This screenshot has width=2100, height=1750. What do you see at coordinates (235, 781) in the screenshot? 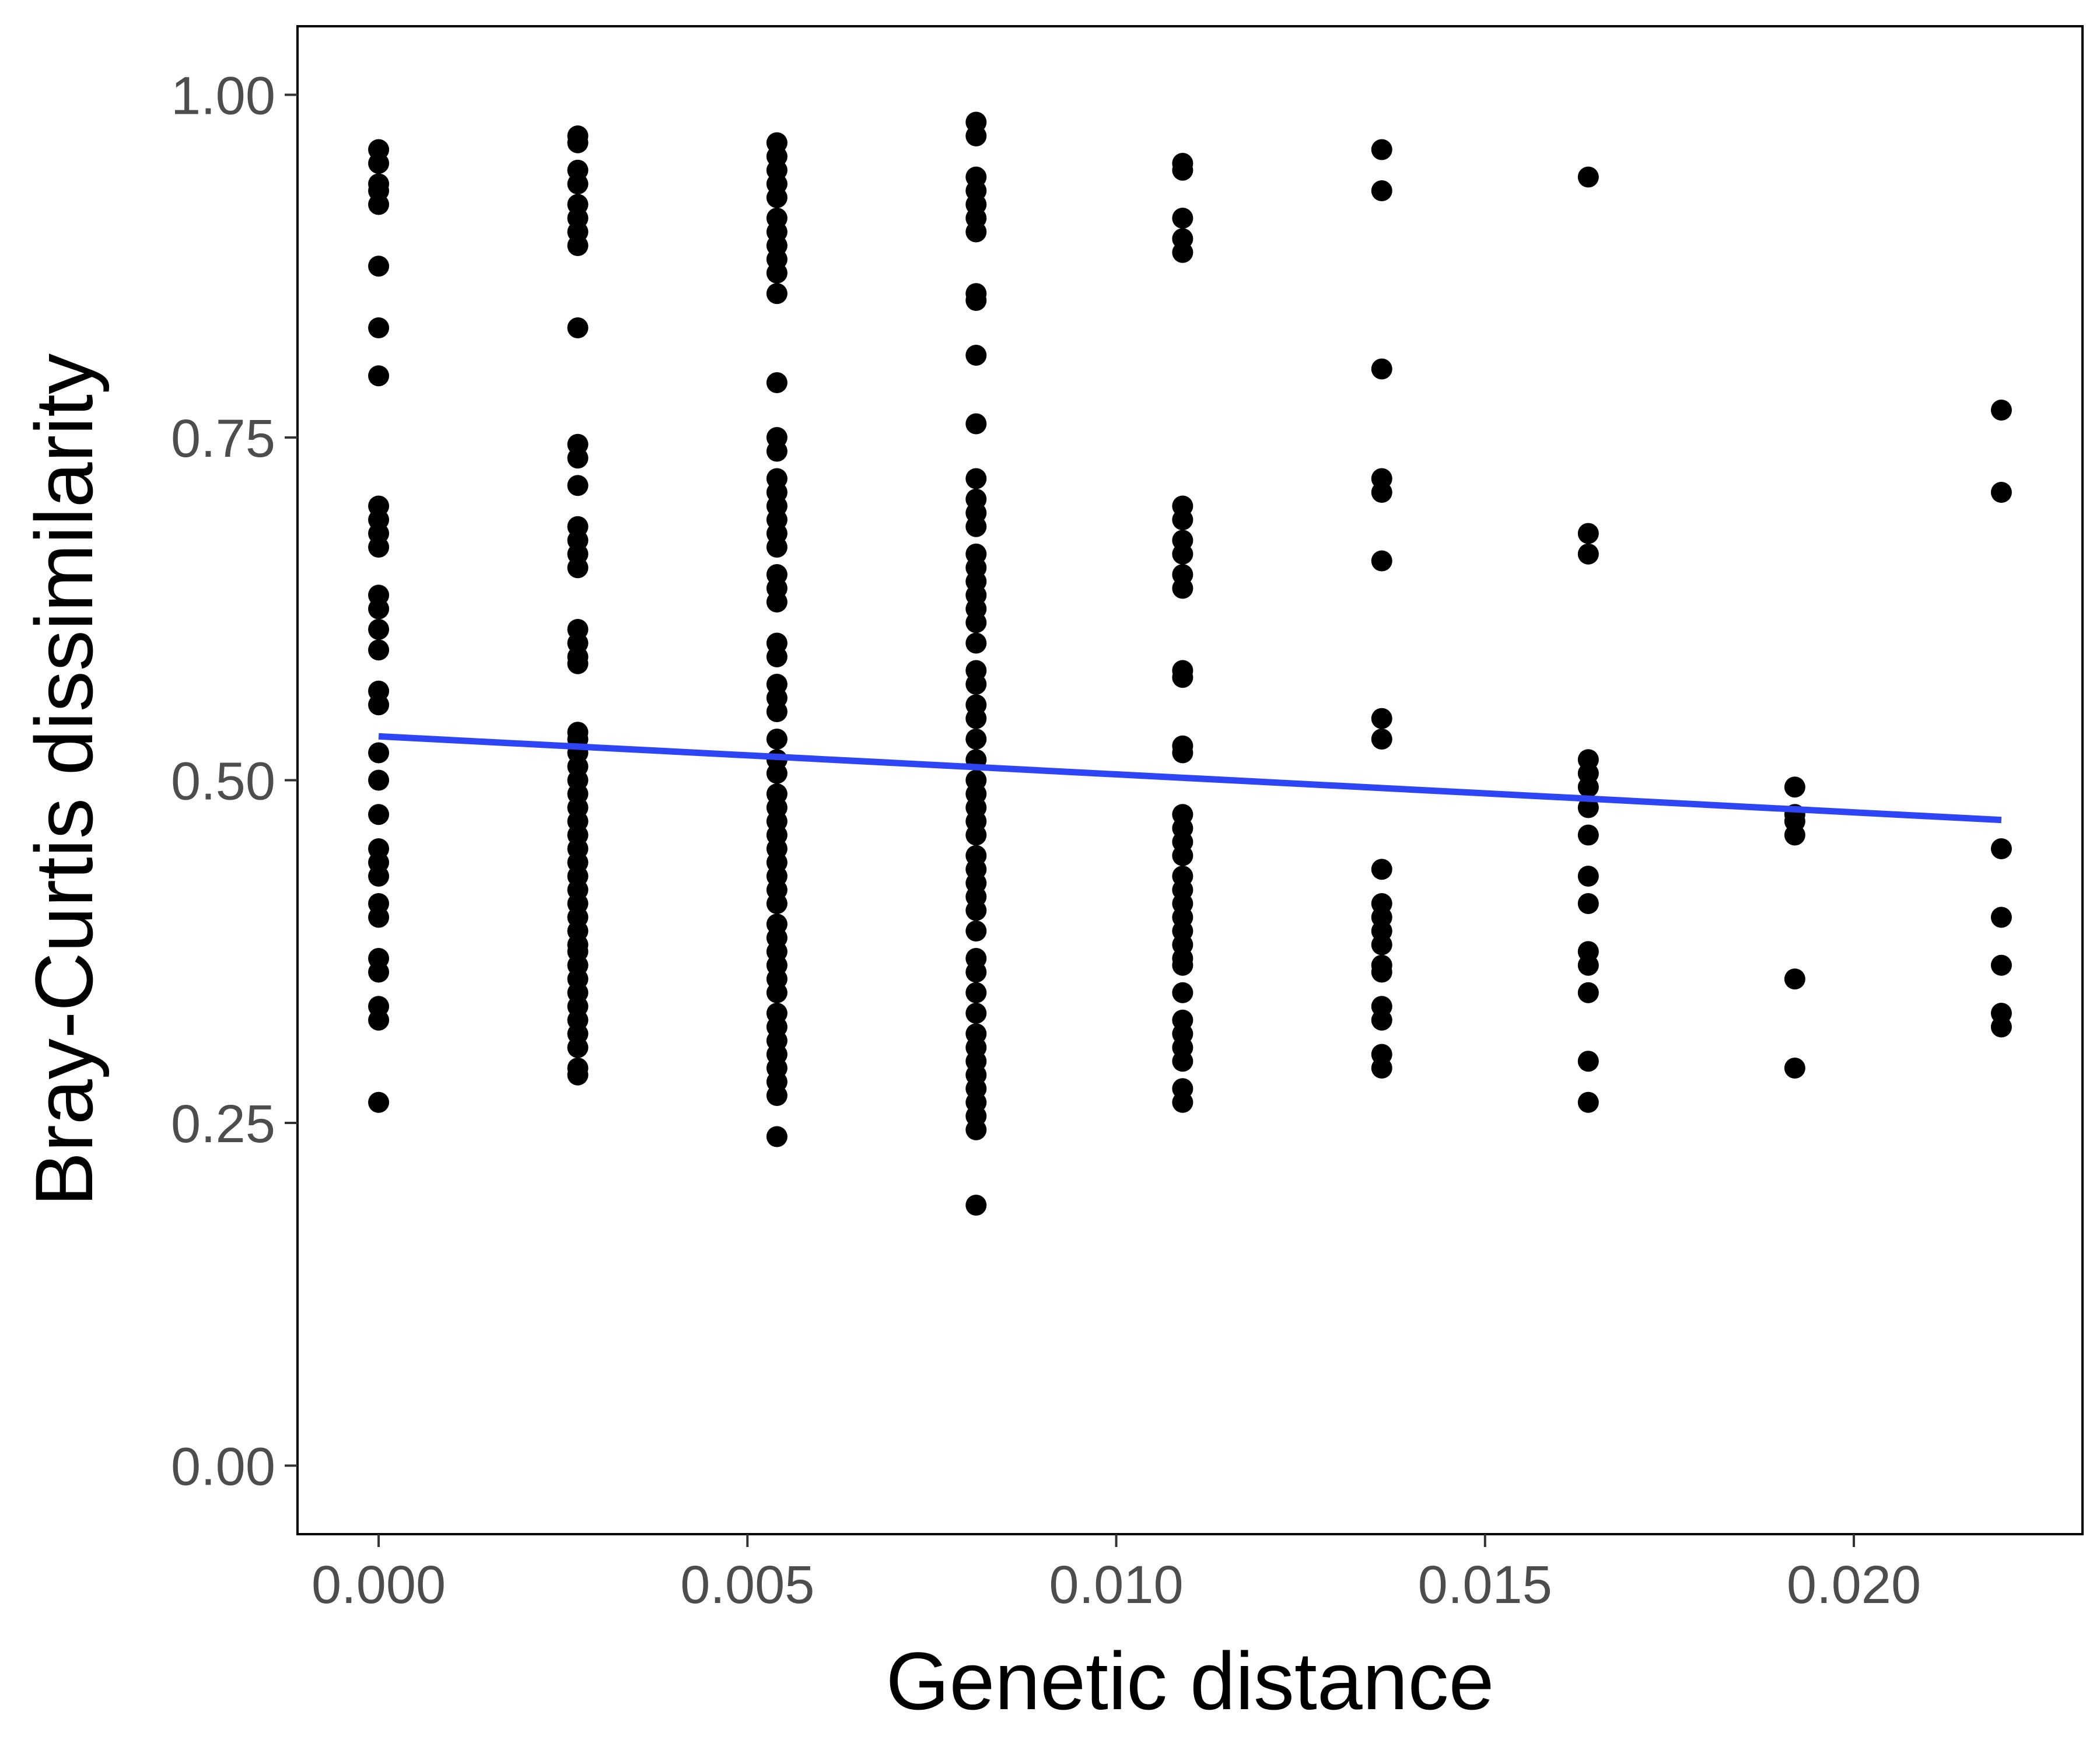
I see `y-axis: 0.00 0.25 0.50 0.75 1.00` at bounding box center [235, 781].